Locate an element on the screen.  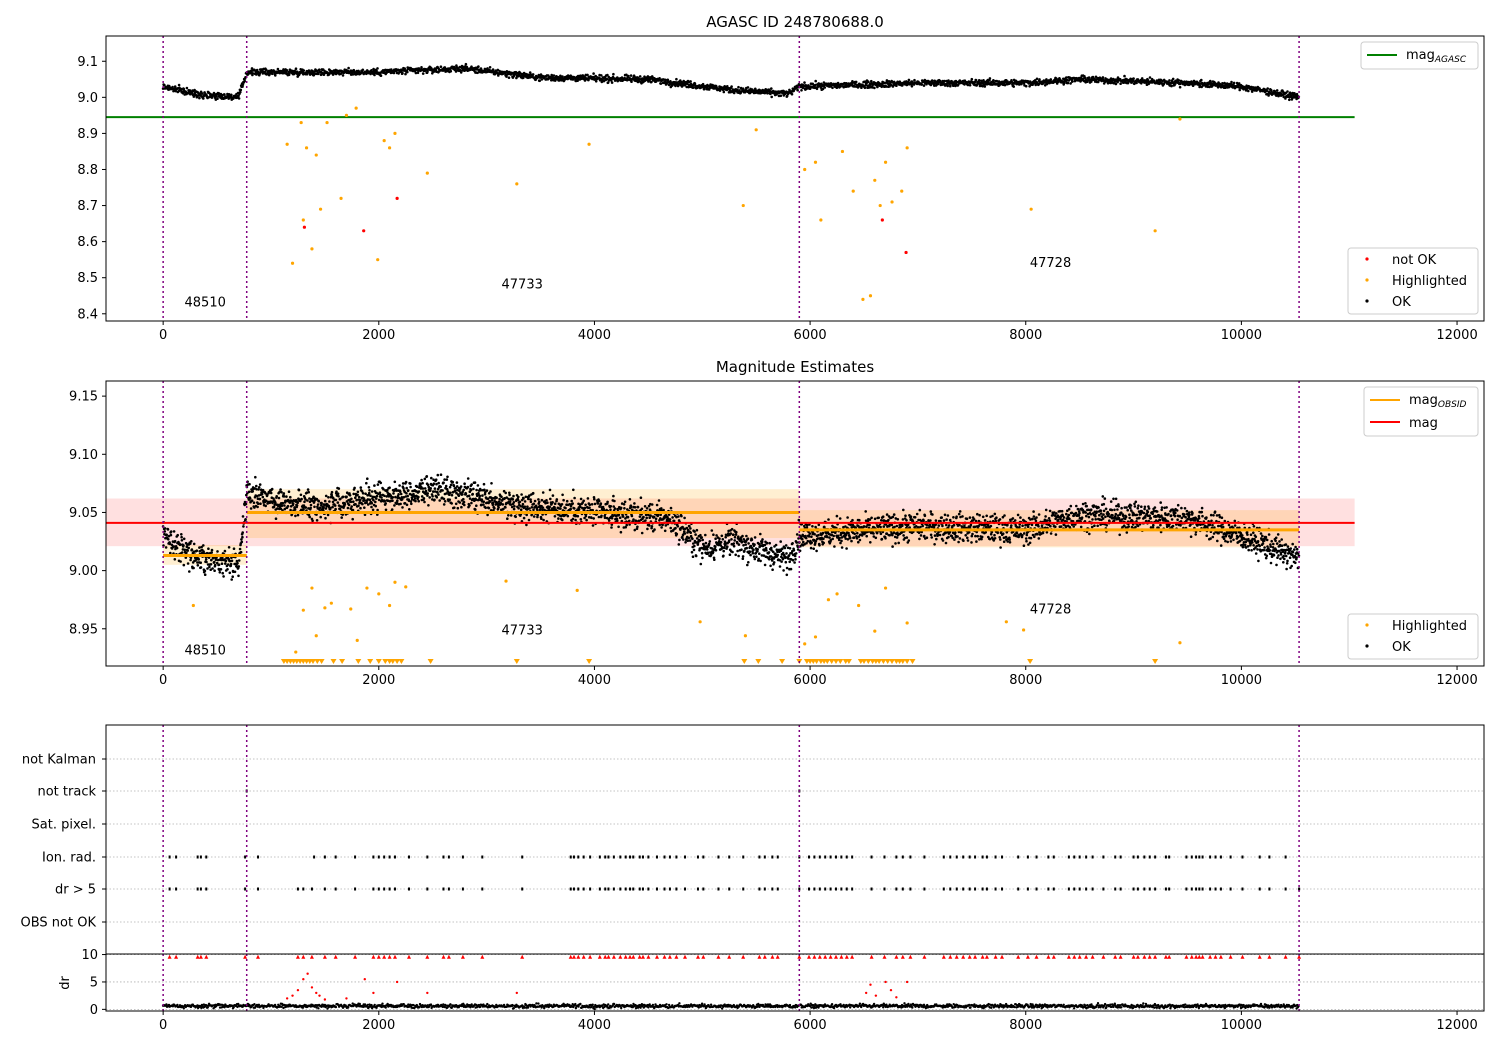
panel1-title: AGASC ID 248780688.0 is located at coordinates (795, 22).